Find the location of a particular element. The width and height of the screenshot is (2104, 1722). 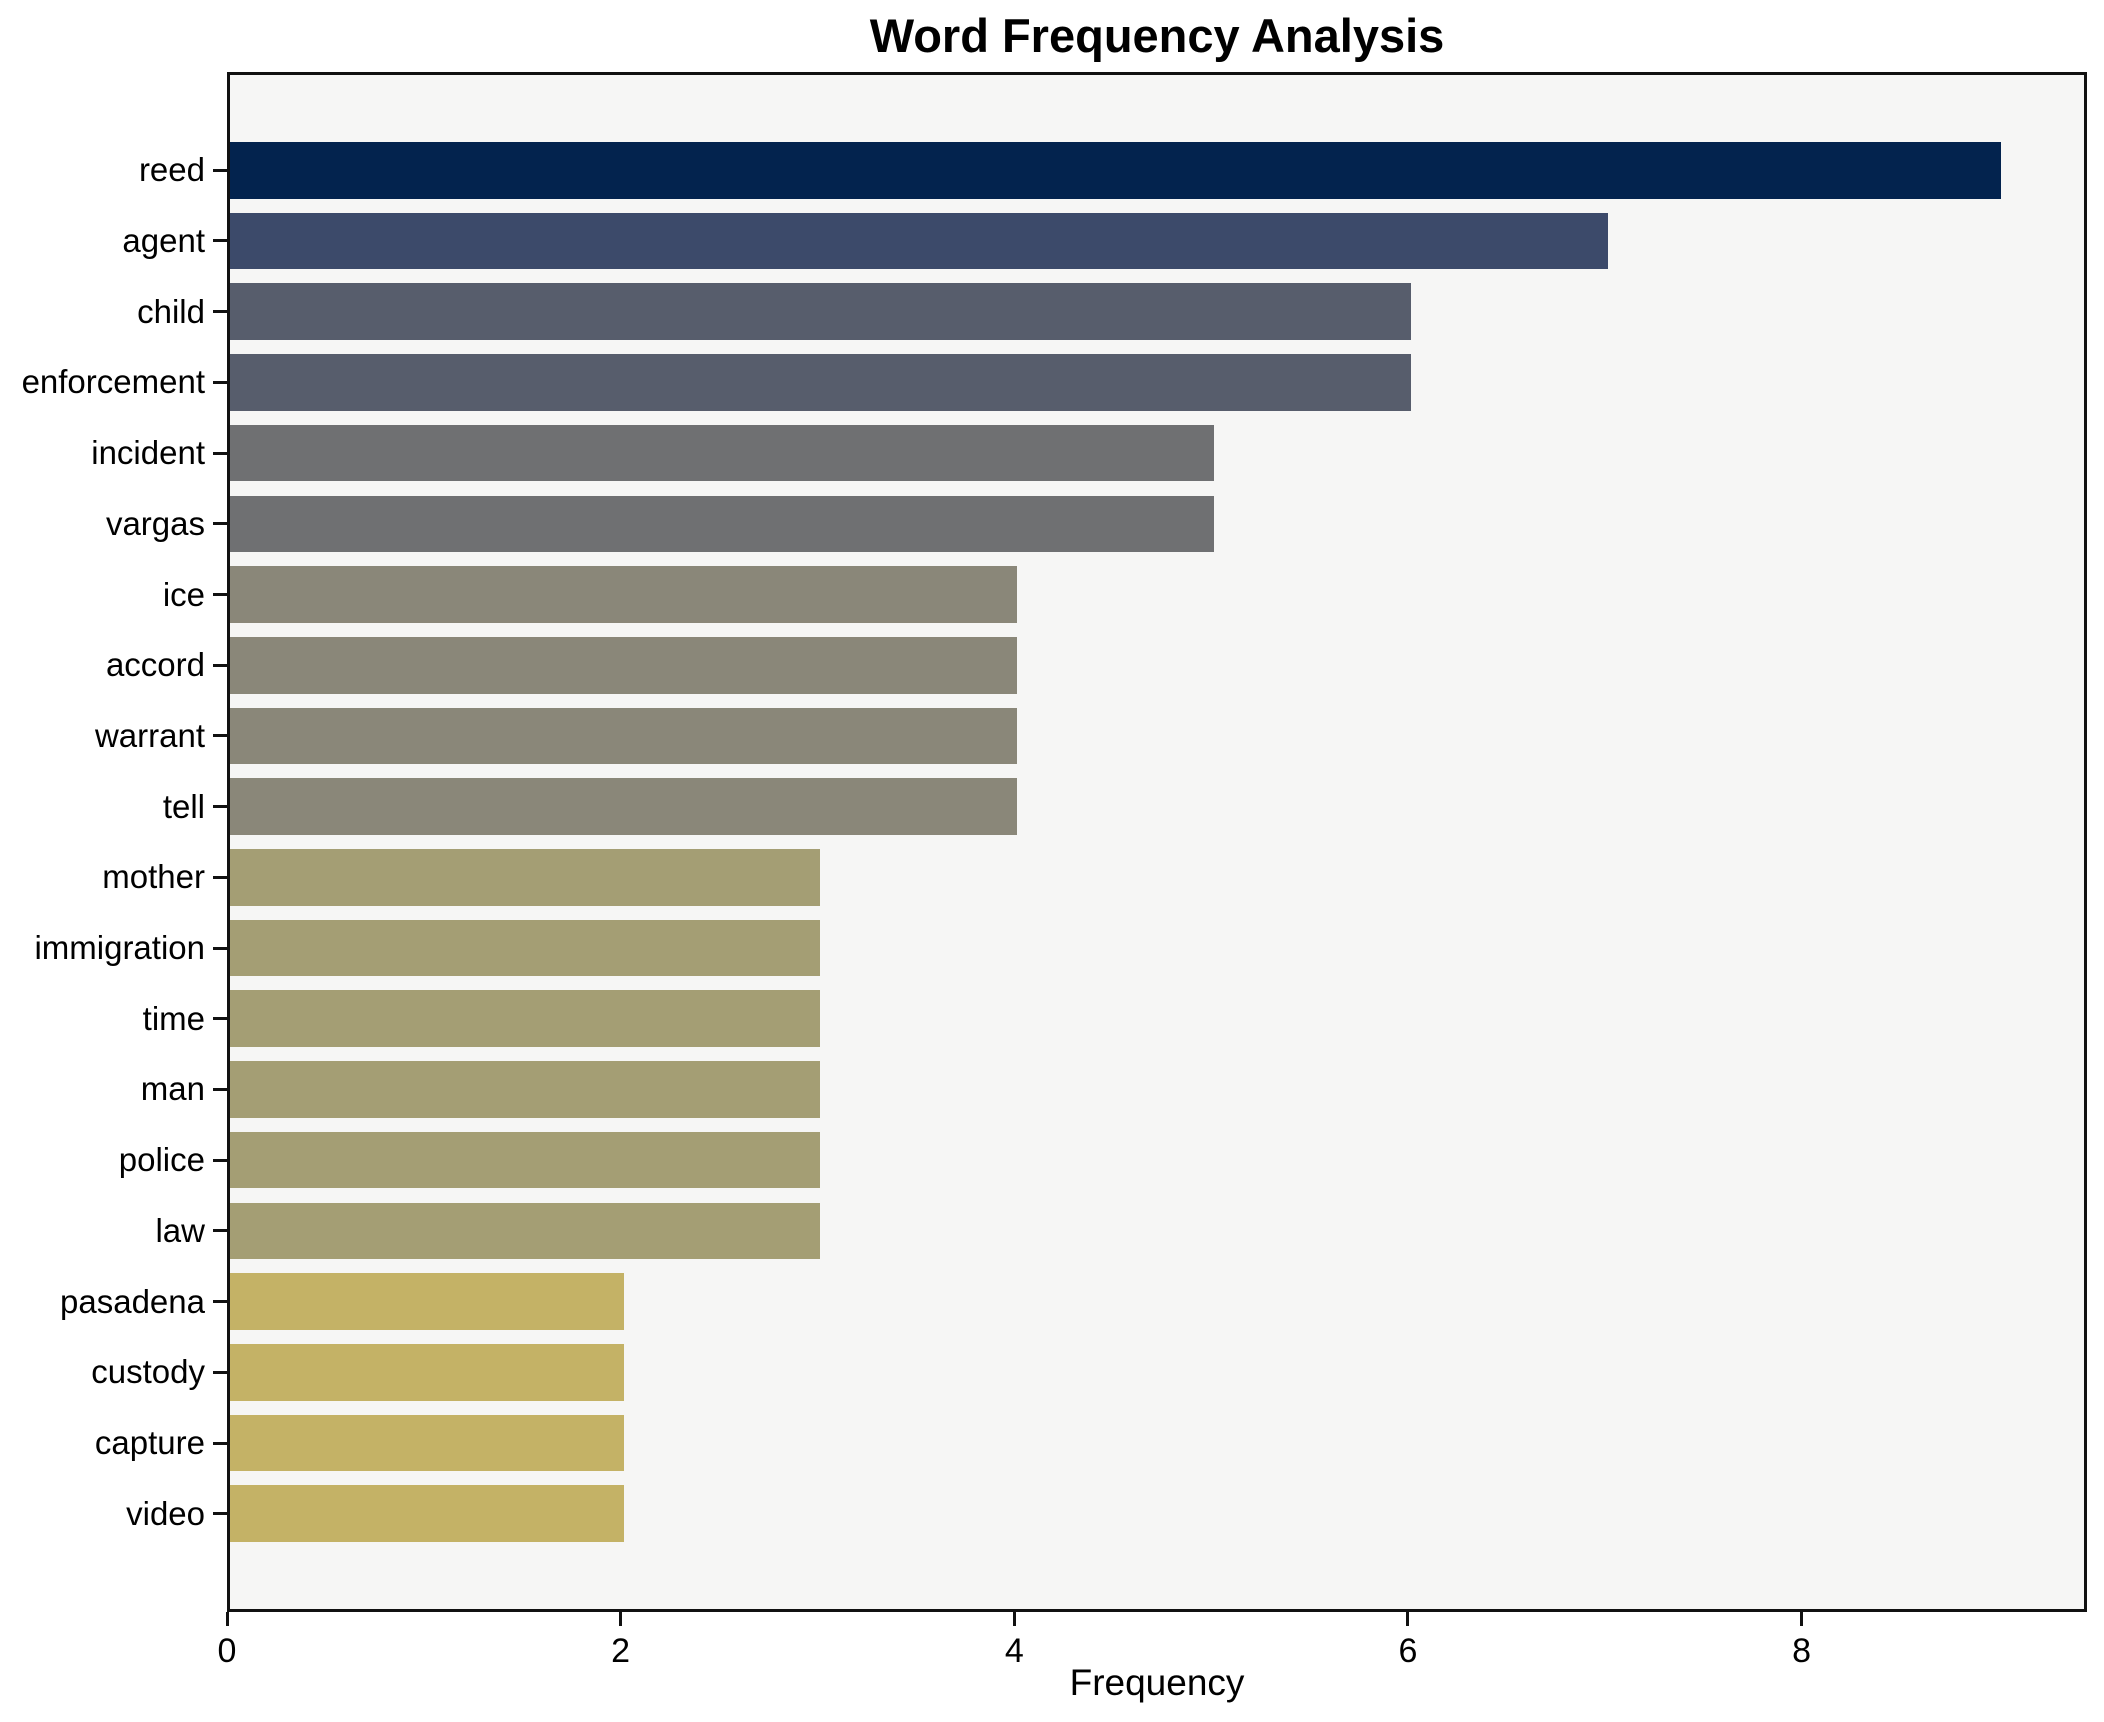

y-tick-label-pasadena: pasadena is located at coordinates (132, 1301).